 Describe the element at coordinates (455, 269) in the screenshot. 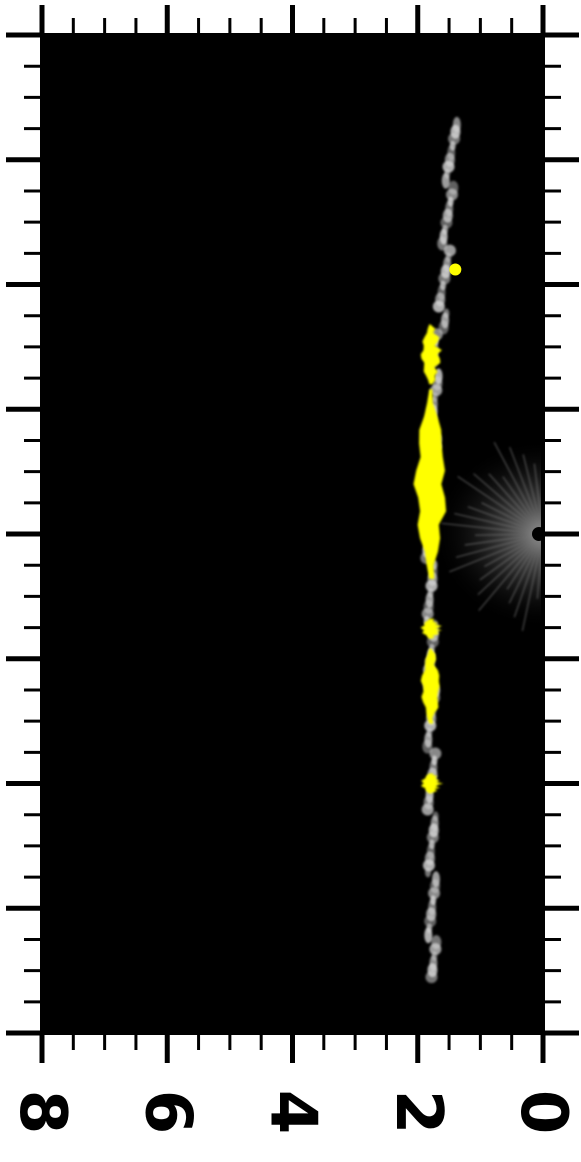

I see `bright-knot` at that location.